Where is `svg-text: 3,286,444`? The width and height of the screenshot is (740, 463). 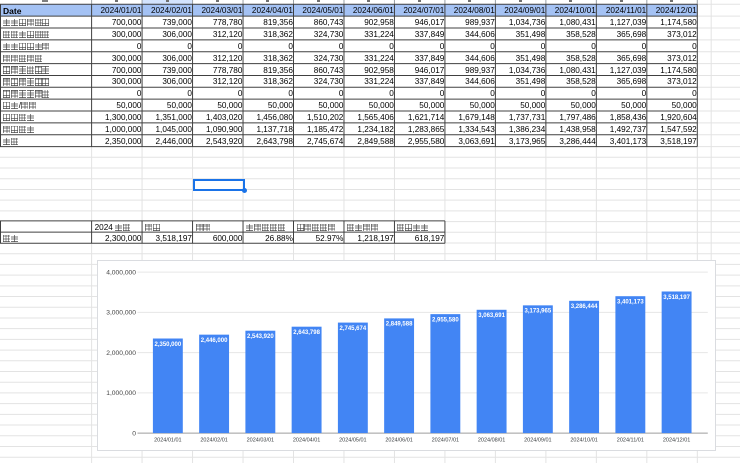
svg-text: 3,286,444 is located at coordinates (584, 307).